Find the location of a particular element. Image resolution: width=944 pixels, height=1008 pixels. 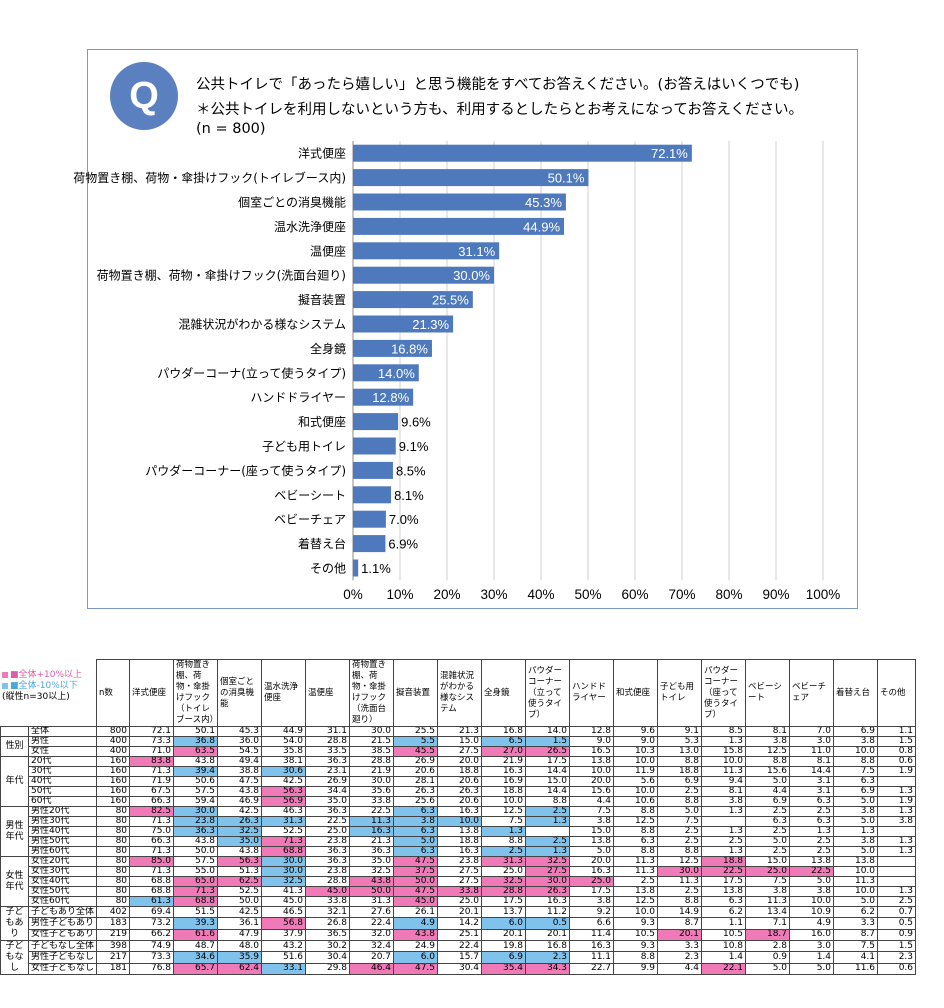

table-cell: 1.1 is located at coordinates (897, 731).